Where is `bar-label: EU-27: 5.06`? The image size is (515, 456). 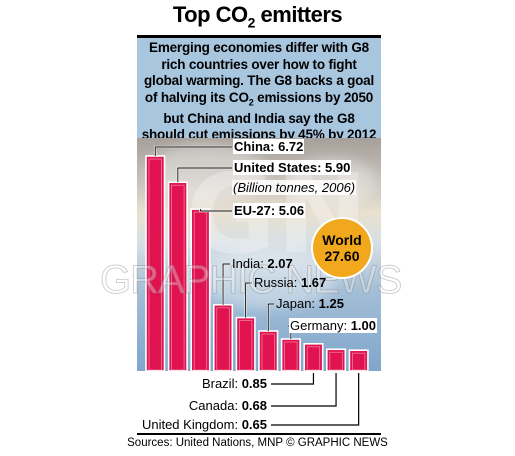
bar-label: EU-27: 5.06 is located at coordinates (269, 210).